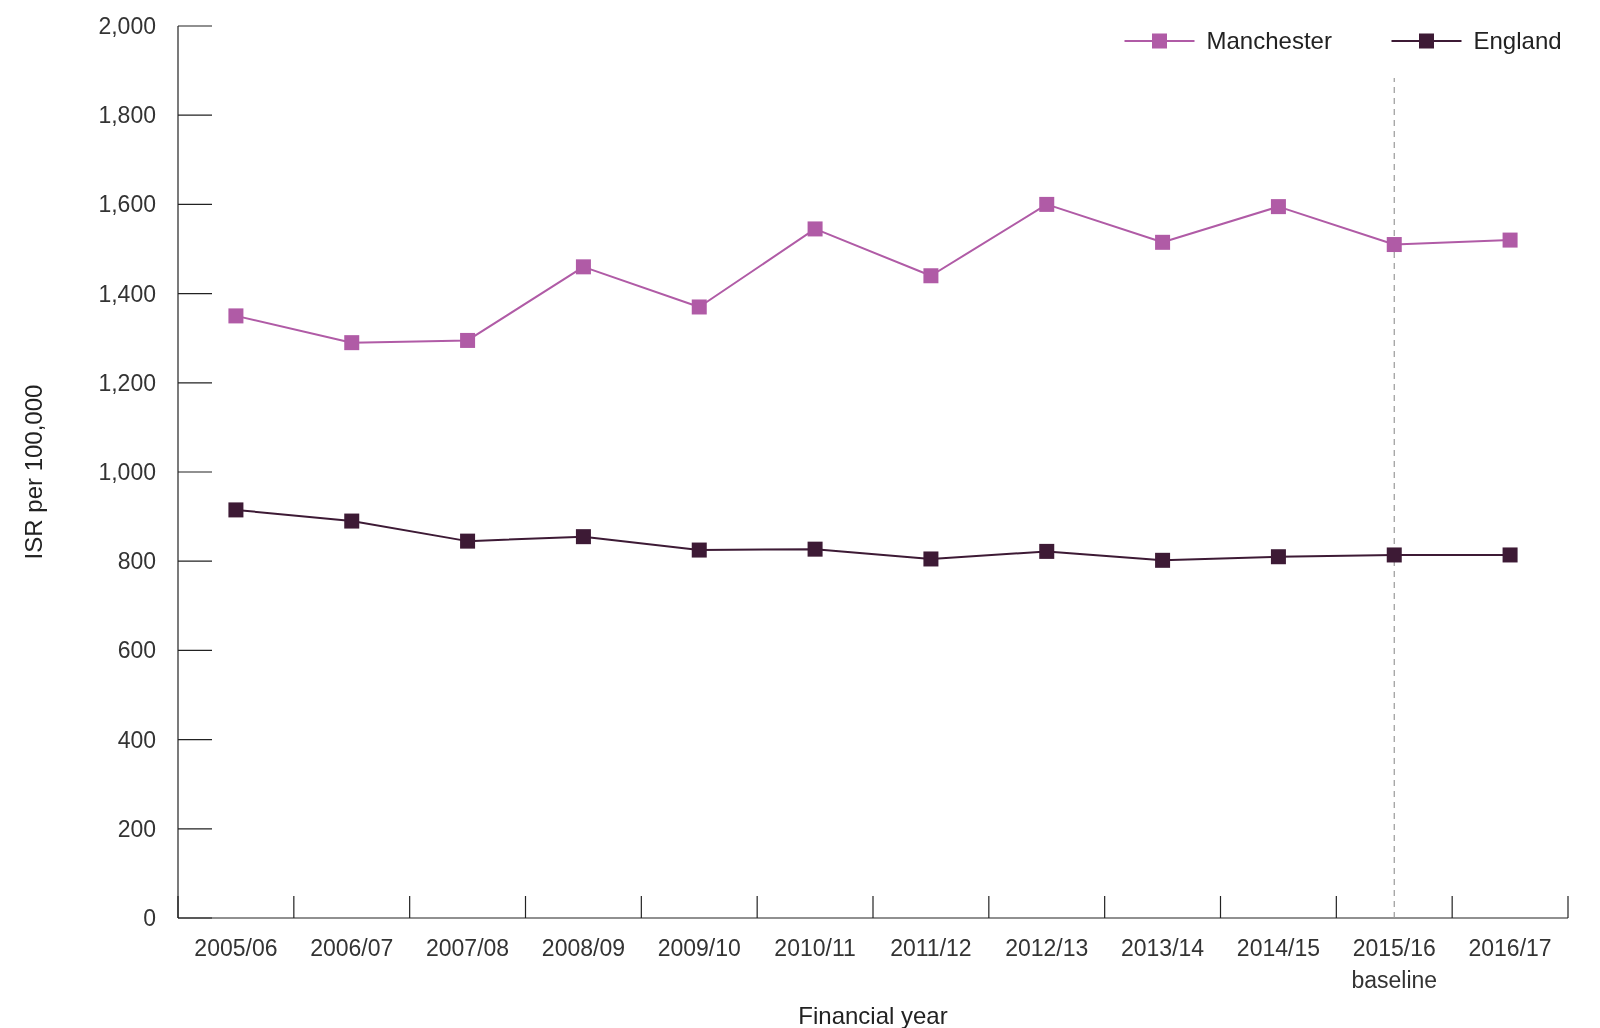  Describe the element at coordinates (468, 948) in the screenshot. I see `x-tick-label: 2007/08` at that location.